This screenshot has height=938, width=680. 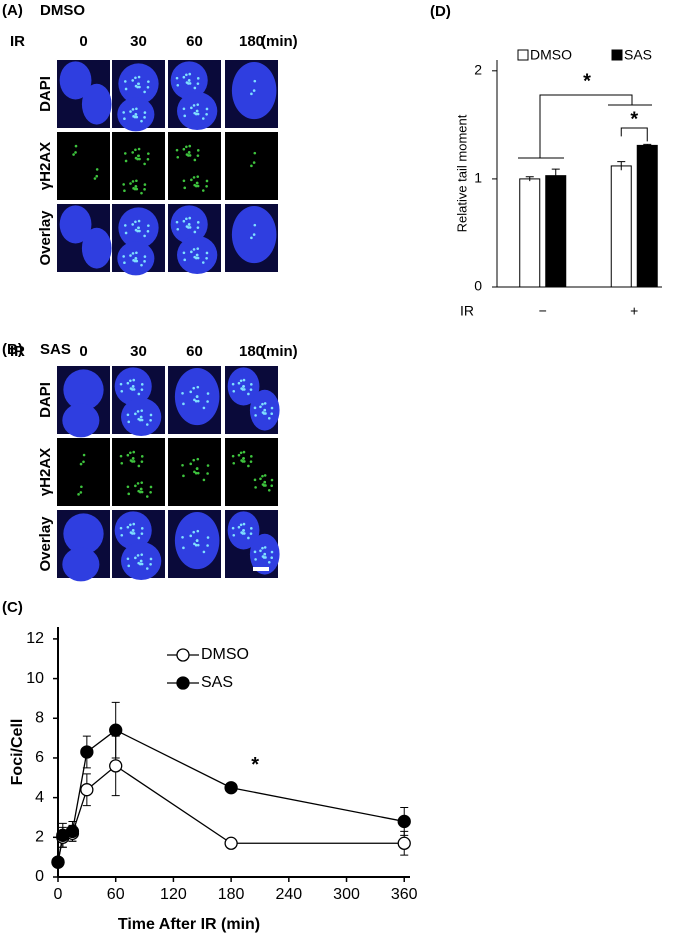 I want to click on y-tick-label: 0, so click(x=39, y=876).